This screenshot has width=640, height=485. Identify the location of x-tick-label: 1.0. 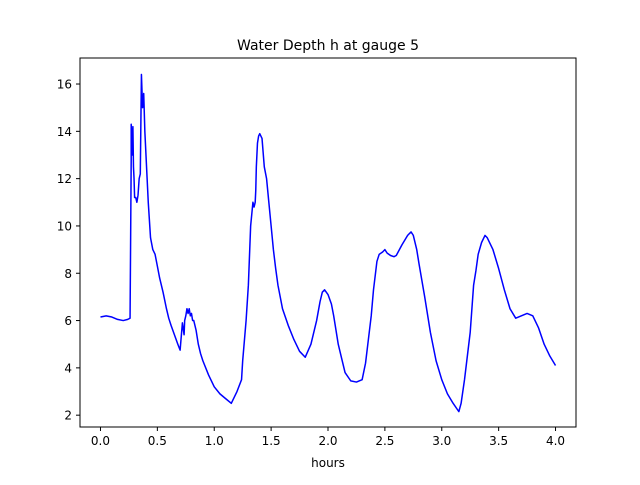
(214, 441).